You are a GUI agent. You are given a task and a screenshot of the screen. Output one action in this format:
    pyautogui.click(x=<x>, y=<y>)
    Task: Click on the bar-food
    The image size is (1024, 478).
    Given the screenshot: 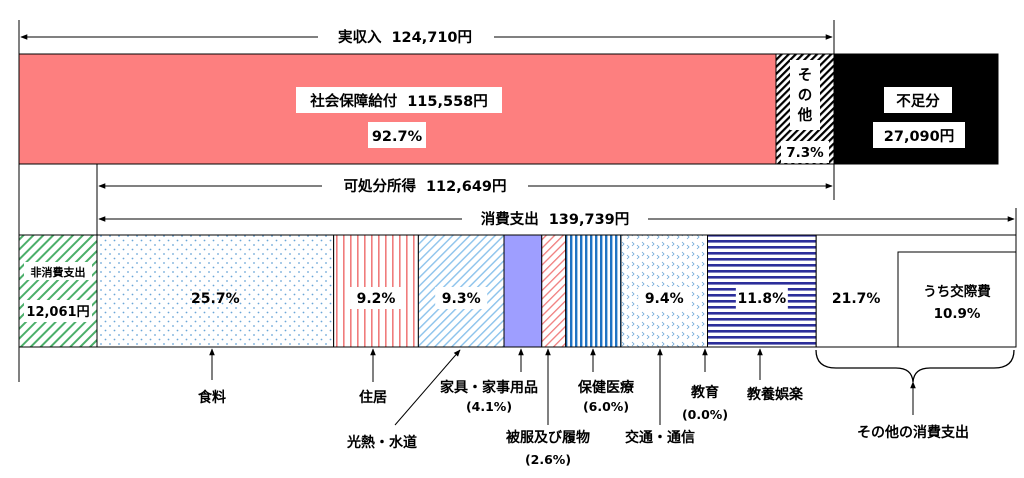 What is the action you would take?
    pyautogui.click(x=215, y=291)
    